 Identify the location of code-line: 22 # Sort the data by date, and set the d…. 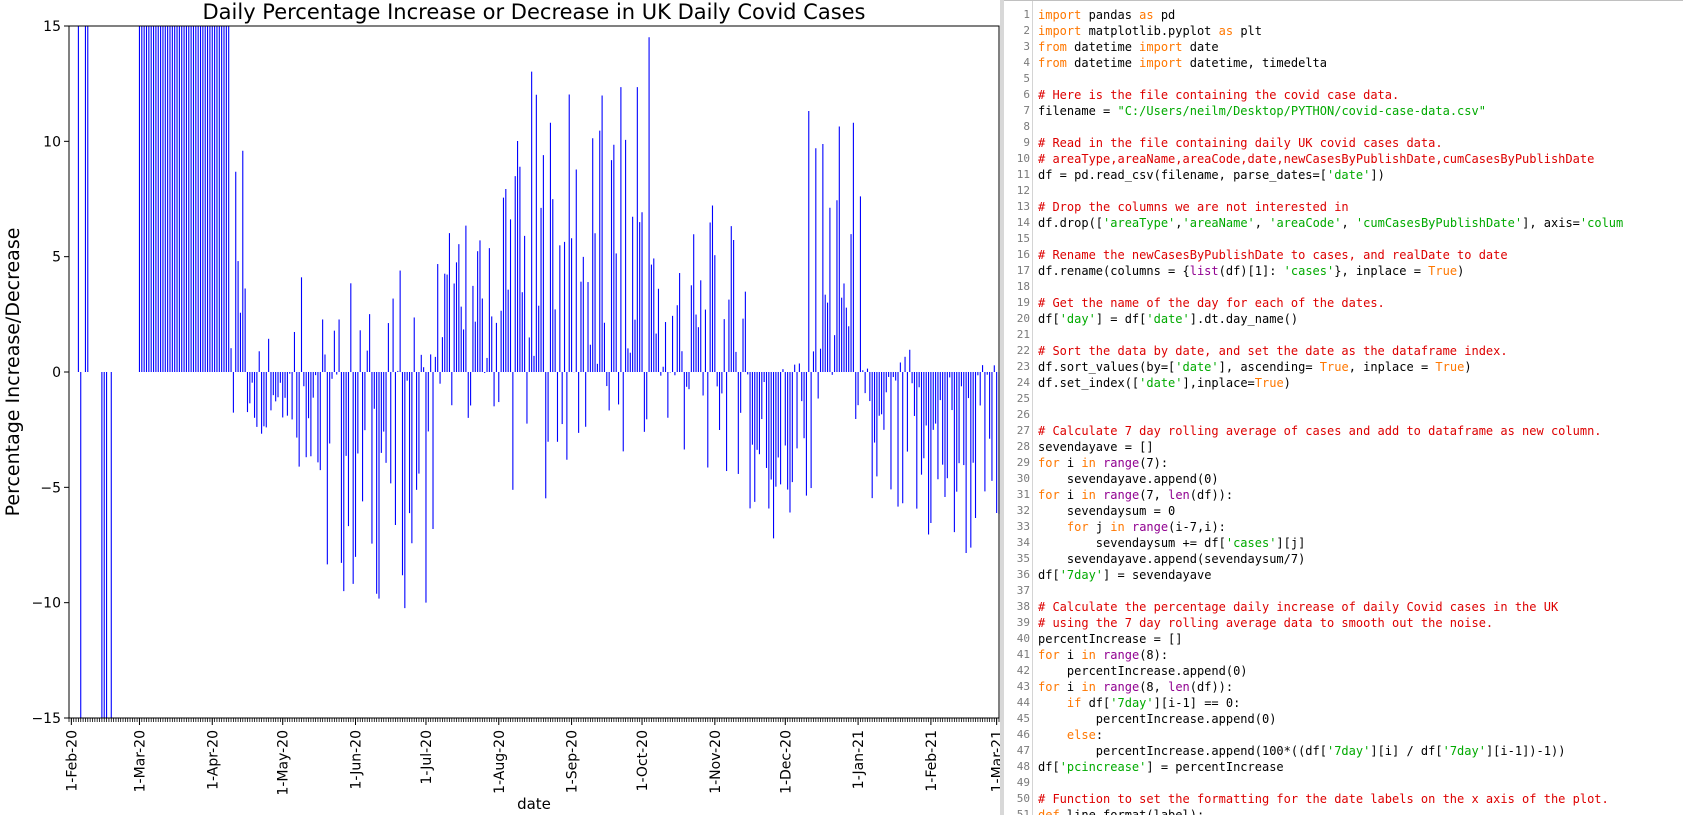
(1343, 351).